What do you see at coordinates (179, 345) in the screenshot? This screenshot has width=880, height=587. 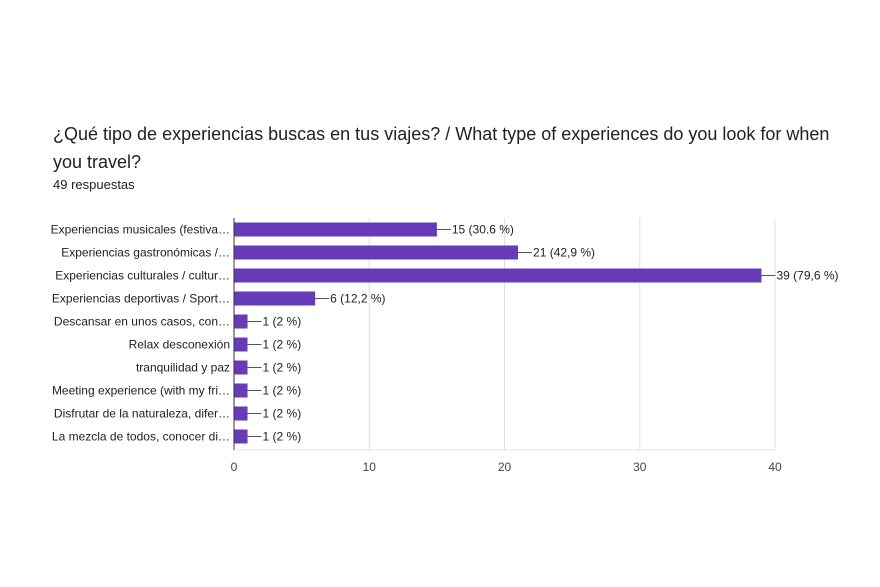 I see `category-label: Relax desconexión` at bounding box center [179, 345].